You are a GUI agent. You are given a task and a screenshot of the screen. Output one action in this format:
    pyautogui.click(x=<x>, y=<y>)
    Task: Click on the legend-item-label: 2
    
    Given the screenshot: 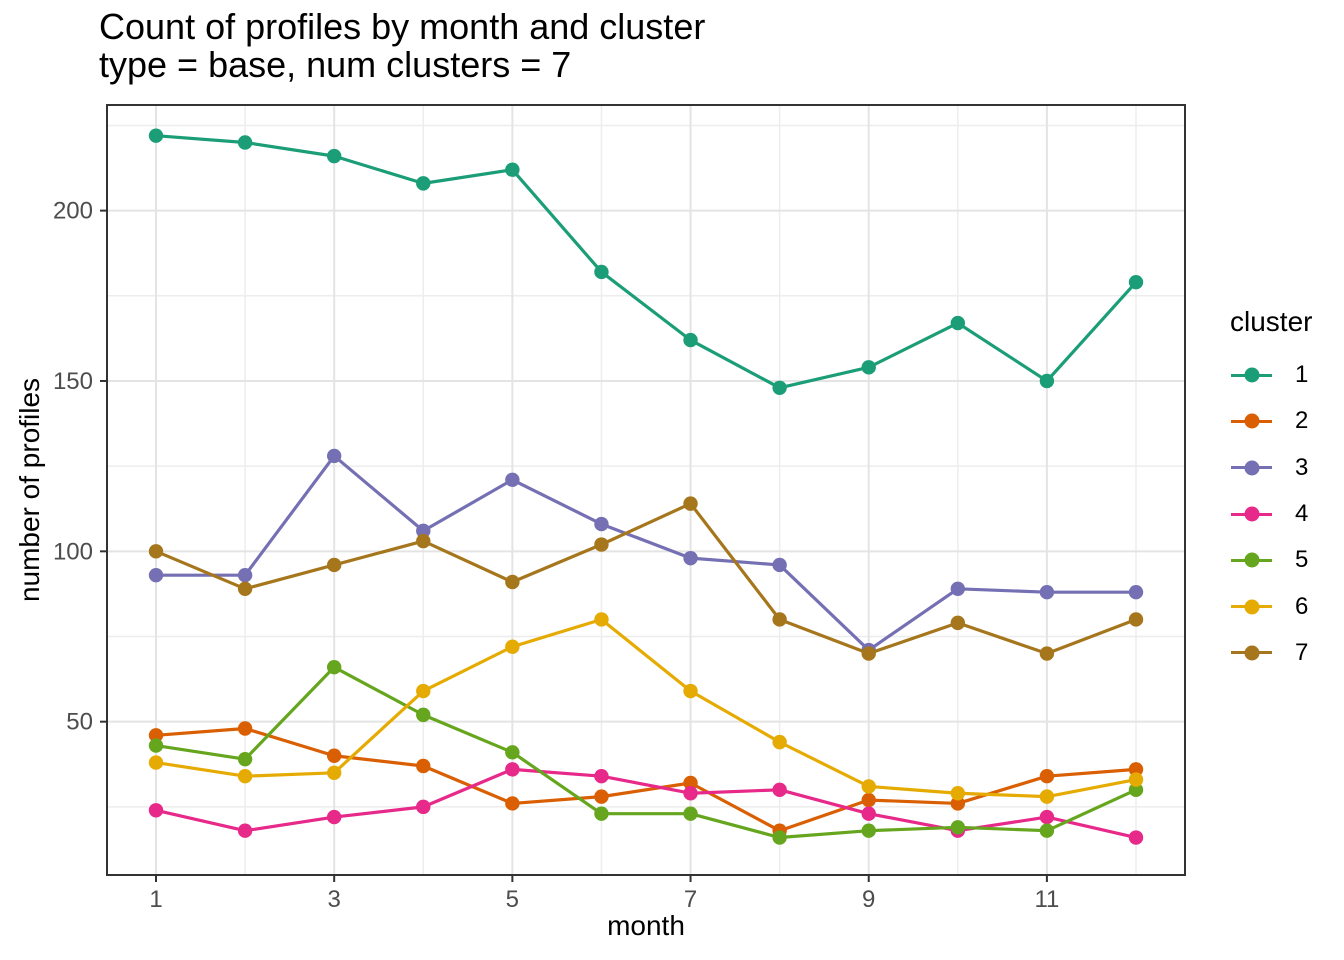 What is the action you would take?
    pyautogui.click(x=1302, y=421)
    